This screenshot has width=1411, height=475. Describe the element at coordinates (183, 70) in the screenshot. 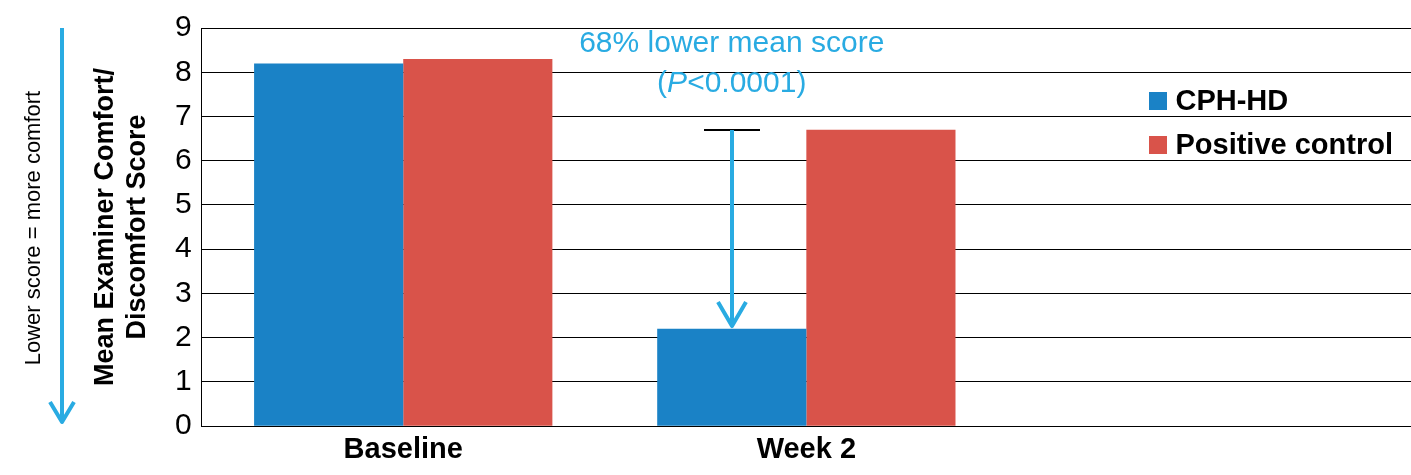

I see `y-tick-label: 8` at that location.